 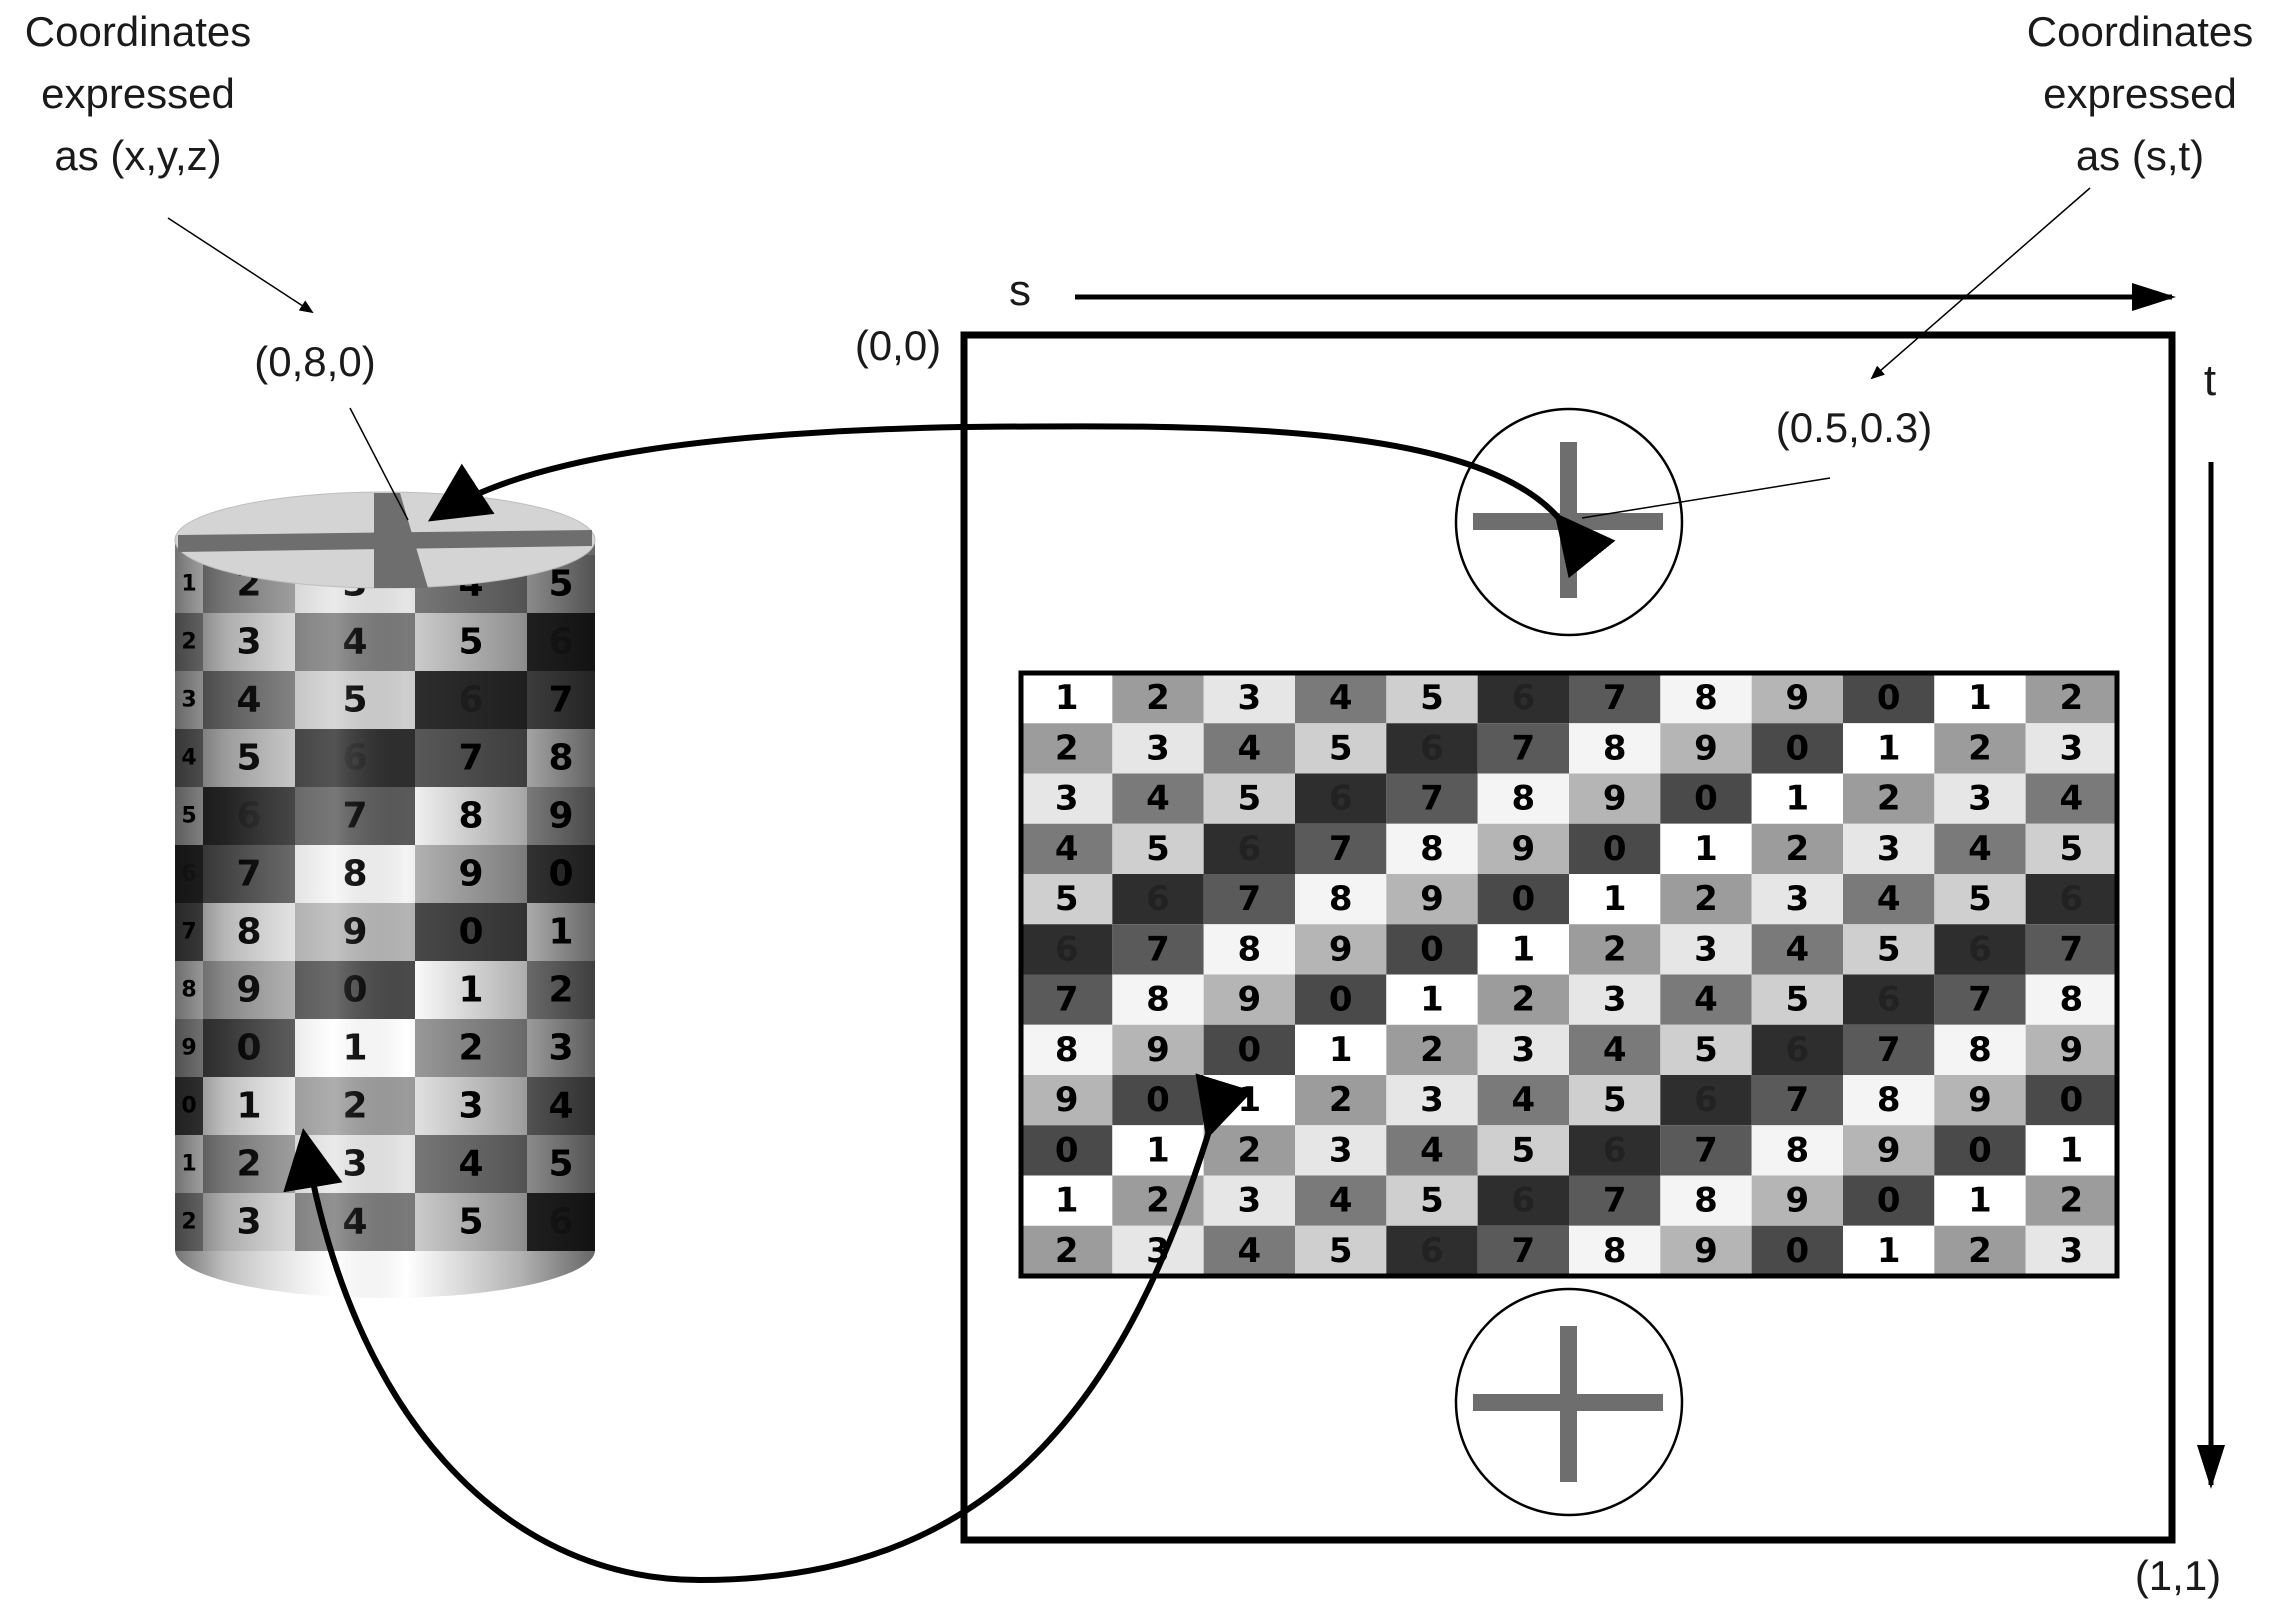 What do you see at coordinates (1980, 283) in the screenshot?
I see `st-caption-pointer` at bounding box center [1980, 283].